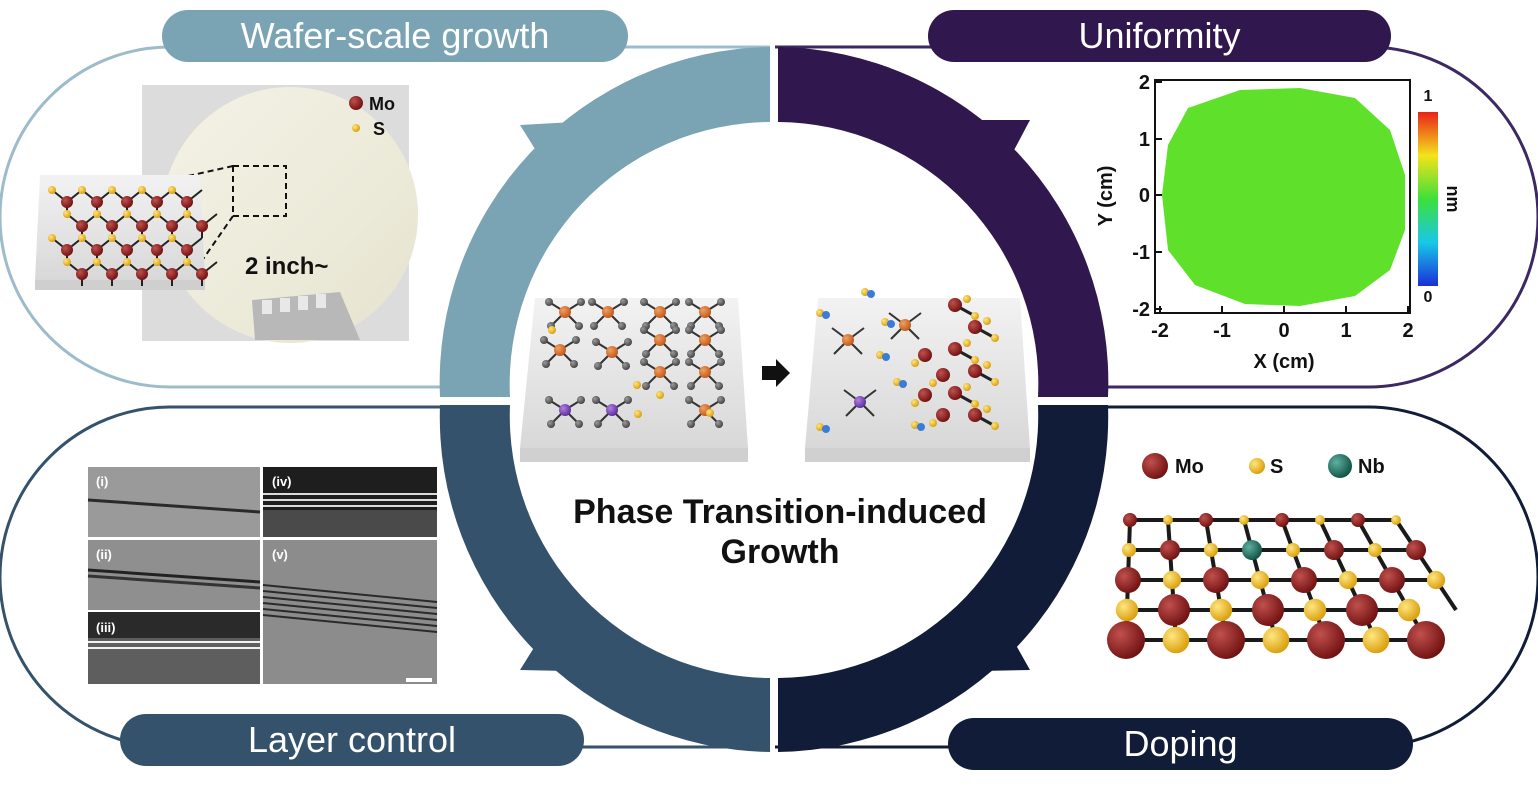 The width and height of the screenshot is (1538, 794). Describe the element at coordinates (1189, 467) in the screenshot. I see `legend-mo-label: Mo` at that location.